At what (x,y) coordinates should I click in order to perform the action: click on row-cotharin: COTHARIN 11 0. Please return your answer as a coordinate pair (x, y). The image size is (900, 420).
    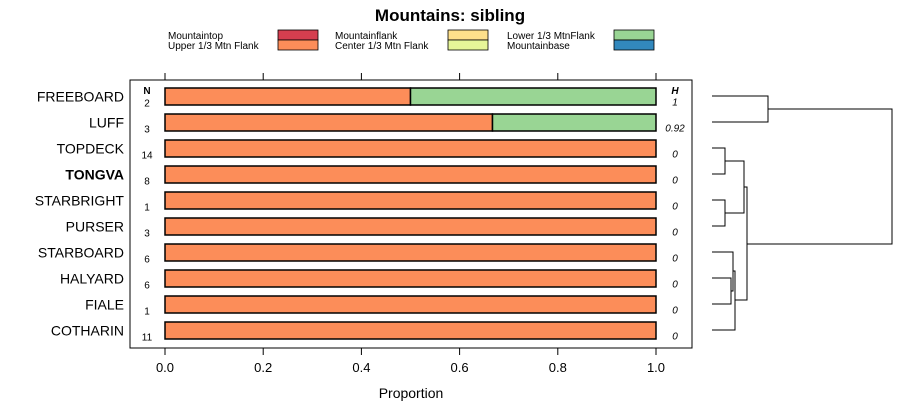
    Looking at the image, I should click on (364, 332).